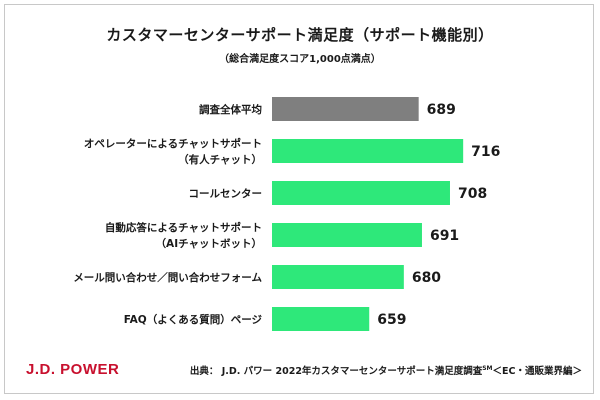 This screenshot has height=400, width=600. Describe the element at coordinates (537, 371) in the screenshot. I see `source-suffix: ＜EC・通販業界編＞` at that location.